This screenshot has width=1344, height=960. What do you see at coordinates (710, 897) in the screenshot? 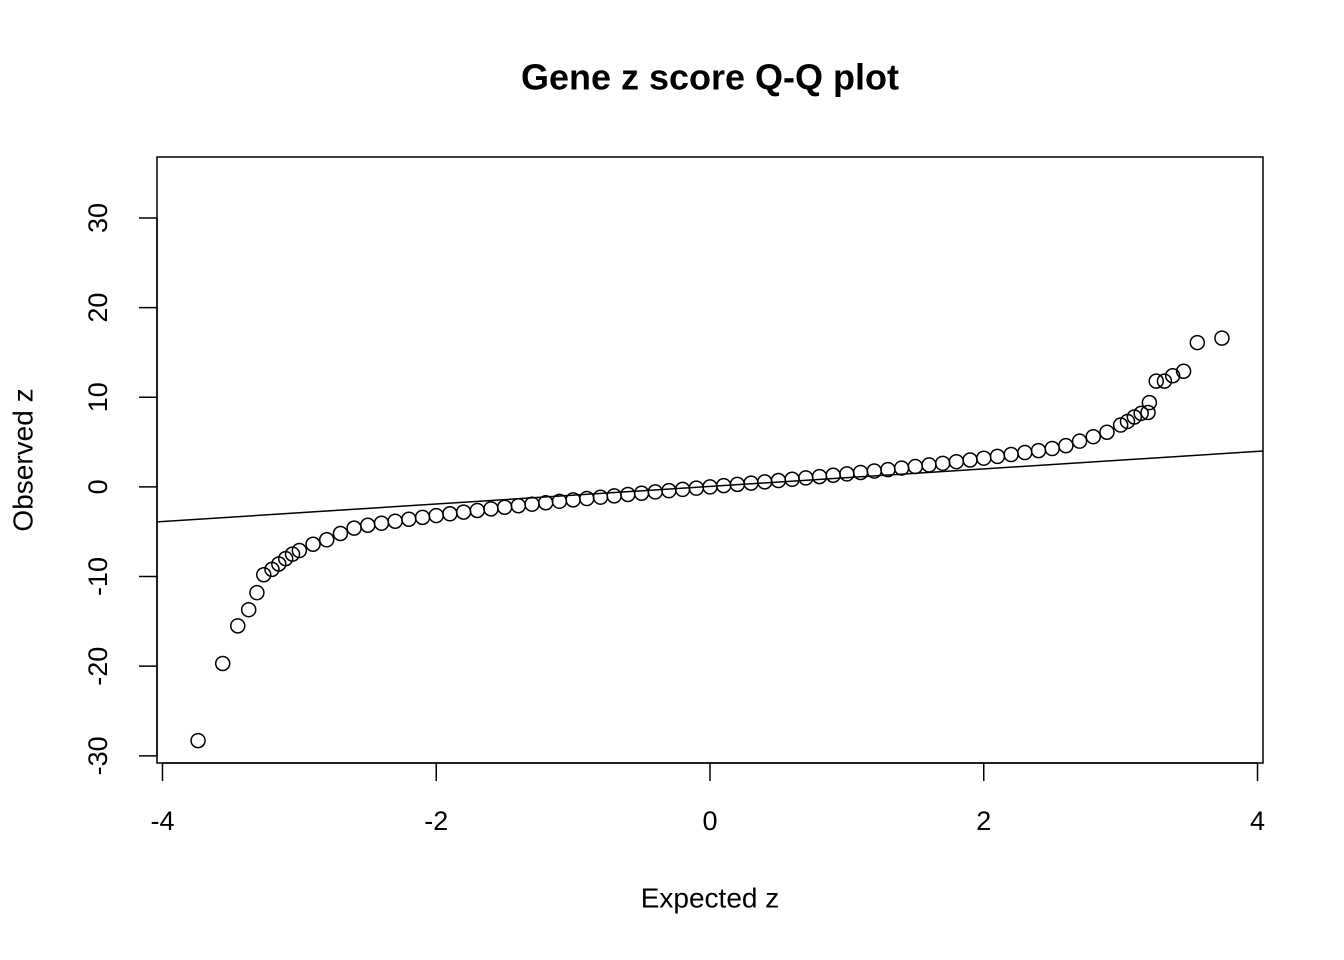
I see `x-axis-label: Expected z` at bounding box center [710, 897].